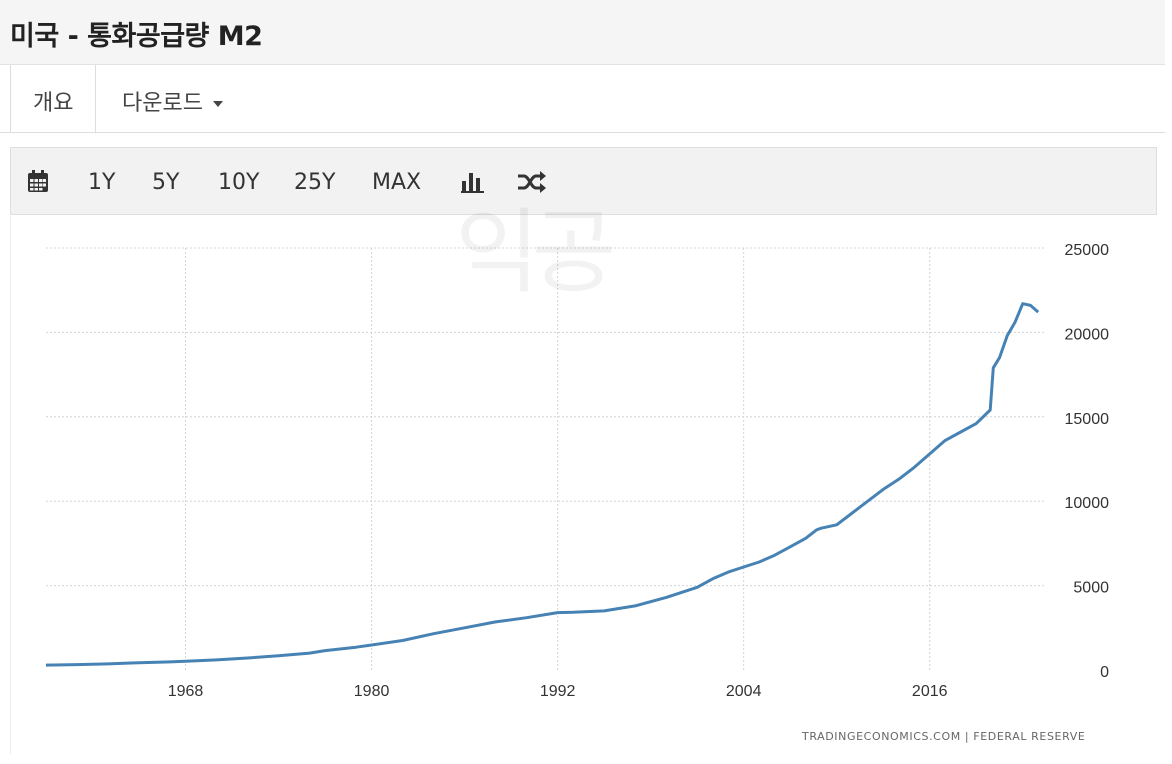  What do you see at coordinates (102, 182) in the screenshot?
I see `range-1y-button: 1Y` at bounding box center [102, 182].